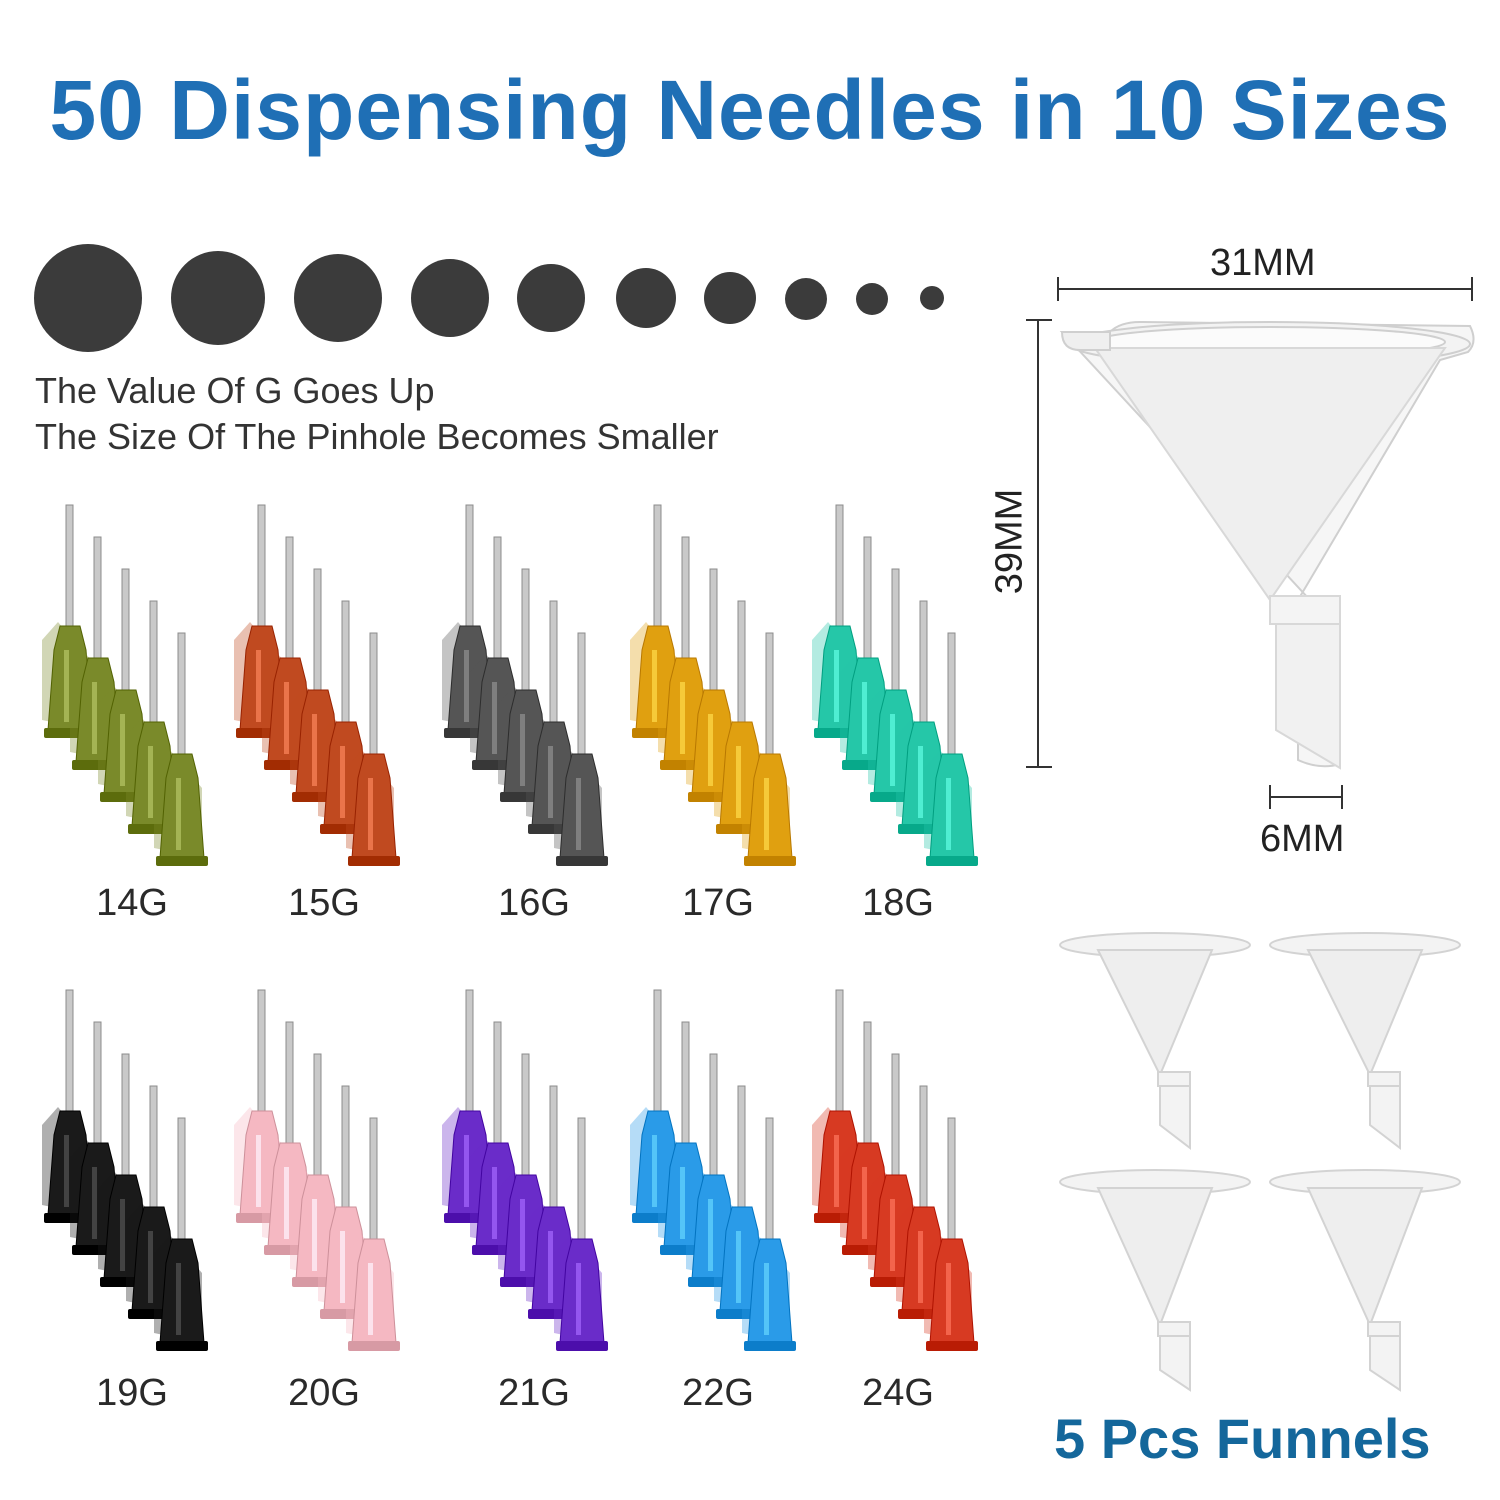 Image resolution: width=1500 pixels, height=1500 pixels. I want to click on gauge-label-15g: 15G, so click(324, 903).